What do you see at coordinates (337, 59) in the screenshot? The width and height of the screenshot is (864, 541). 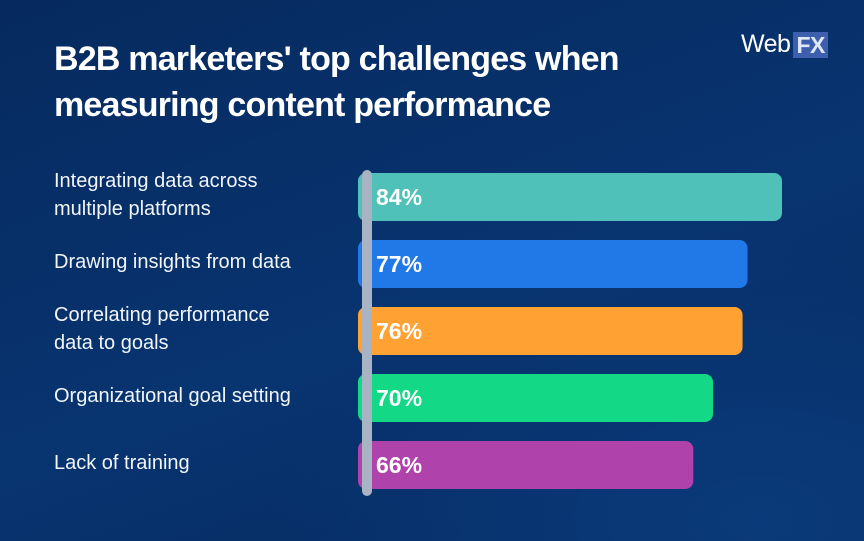 I see `title-line: B2B marketers' top challenges when` at bounding box center [337, 59].